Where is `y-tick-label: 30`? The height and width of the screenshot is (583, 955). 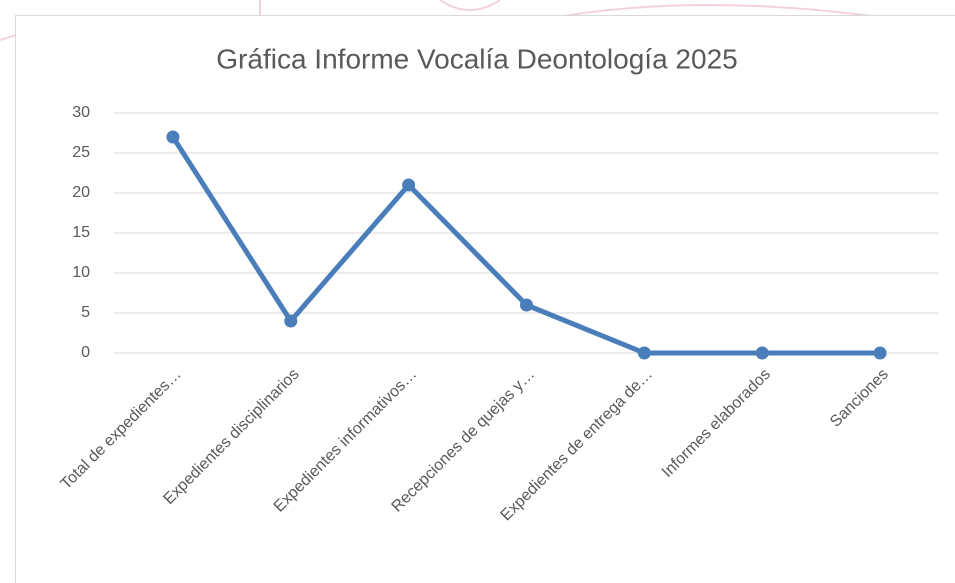 y-tick-label: 30 is located at coordinates (81, 112).